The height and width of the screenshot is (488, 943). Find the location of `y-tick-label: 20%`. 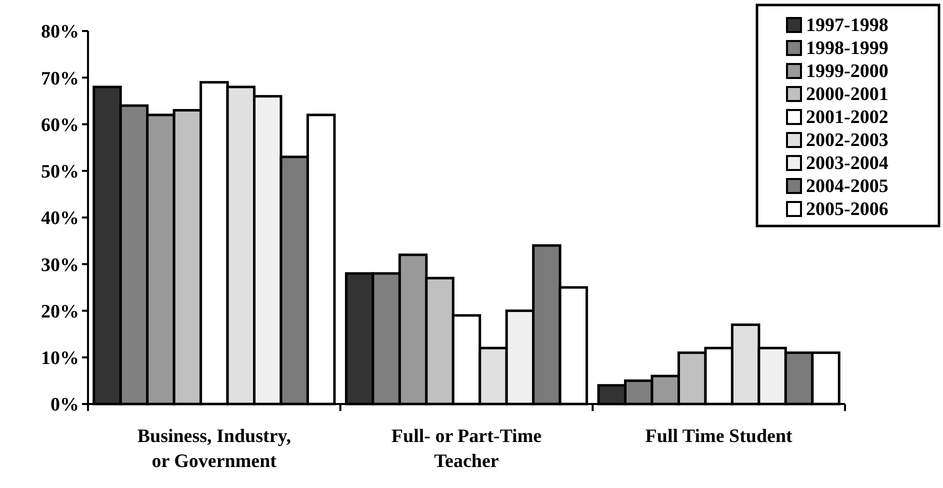

y-tick-label: 20% is located at coordinates (60, 311).